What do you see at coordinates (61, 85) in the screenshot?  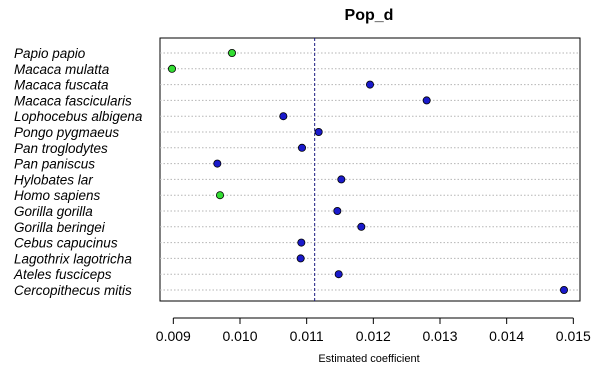 I see `category-label: Macaca fuscata` at bounding box center [61, 85].